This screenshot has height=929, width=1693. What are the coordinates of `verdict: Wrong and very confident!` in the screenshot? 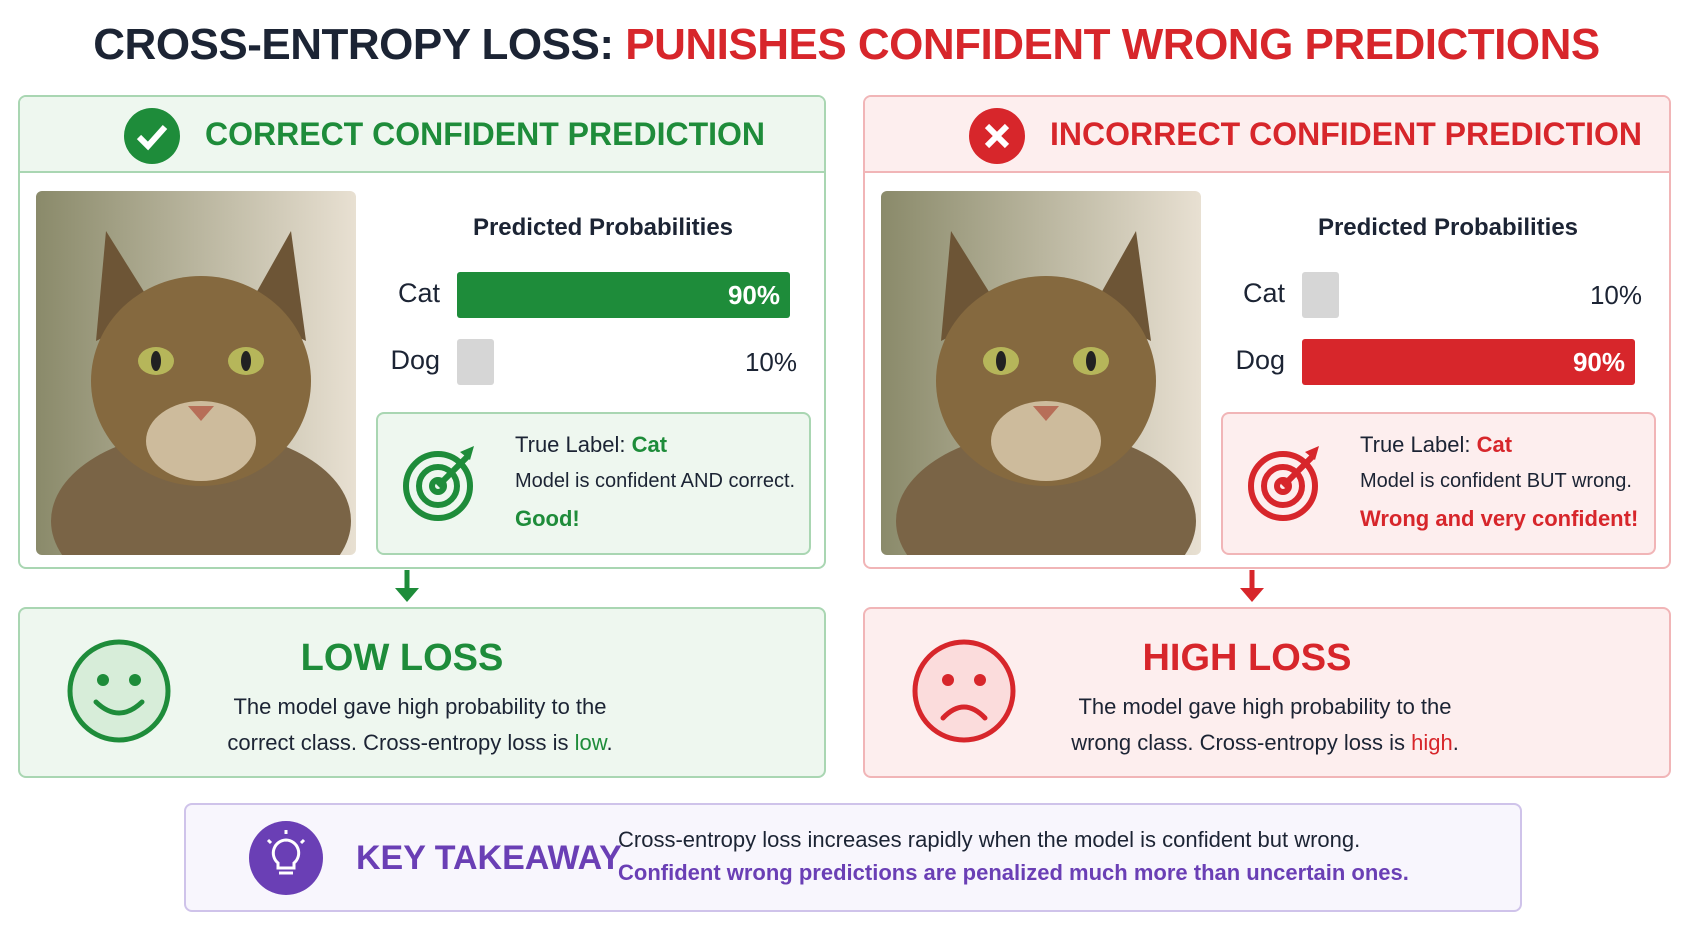 It's located at (1499, 518).